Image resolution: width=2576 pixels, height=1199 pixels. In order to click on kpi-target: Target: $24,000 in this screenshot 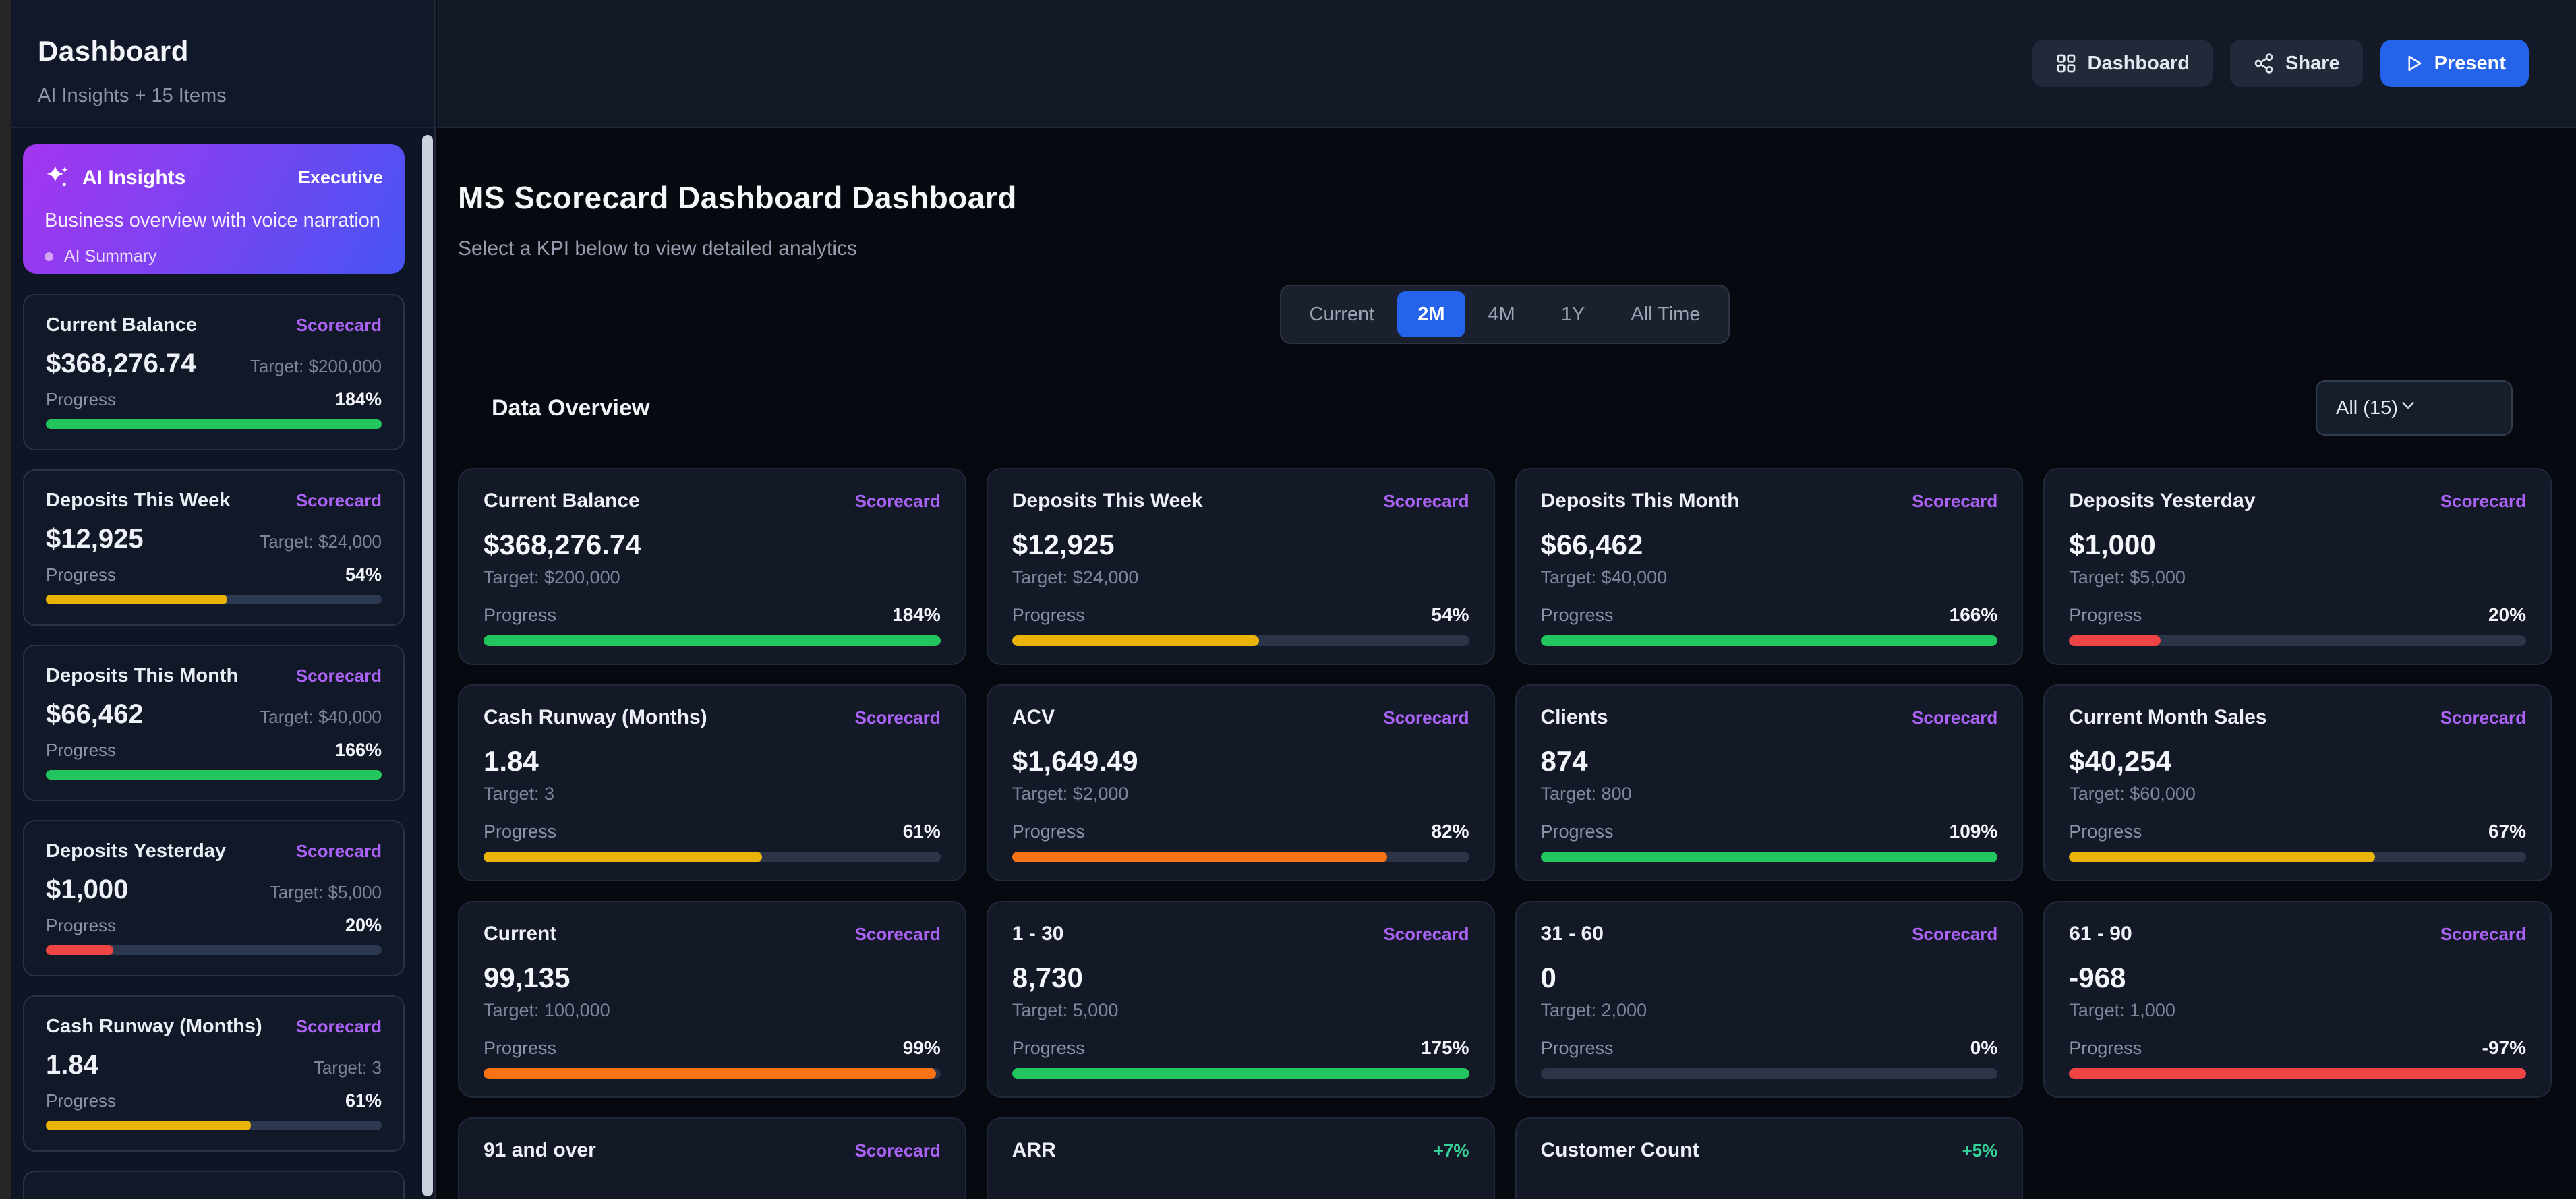, I will do `click(1076, 576)`.